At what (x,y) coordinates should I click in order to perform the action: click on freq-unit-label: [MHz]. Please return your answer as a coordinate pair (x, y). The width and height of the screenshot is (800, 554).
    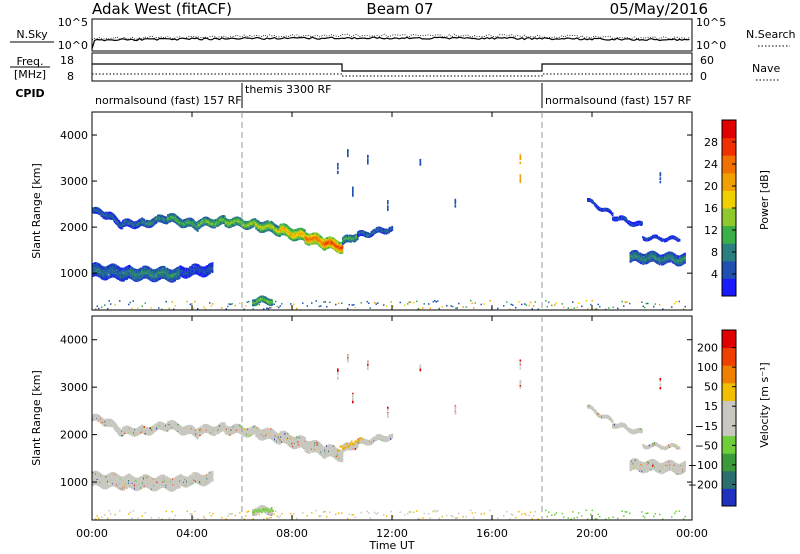
    Looking at the image, I should click on (30, 74).